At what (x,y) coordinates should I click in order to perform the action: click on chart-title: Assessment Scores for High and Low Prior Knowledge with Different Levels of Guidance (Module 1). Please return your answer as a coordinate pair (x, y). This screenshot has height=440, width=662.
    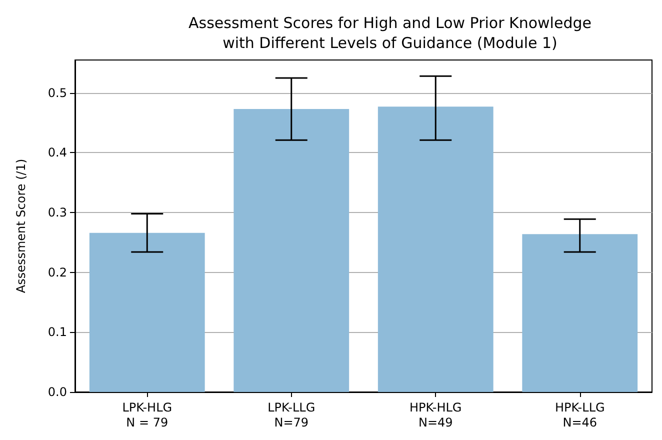
    Looking at the image, I should click on (390, 33).